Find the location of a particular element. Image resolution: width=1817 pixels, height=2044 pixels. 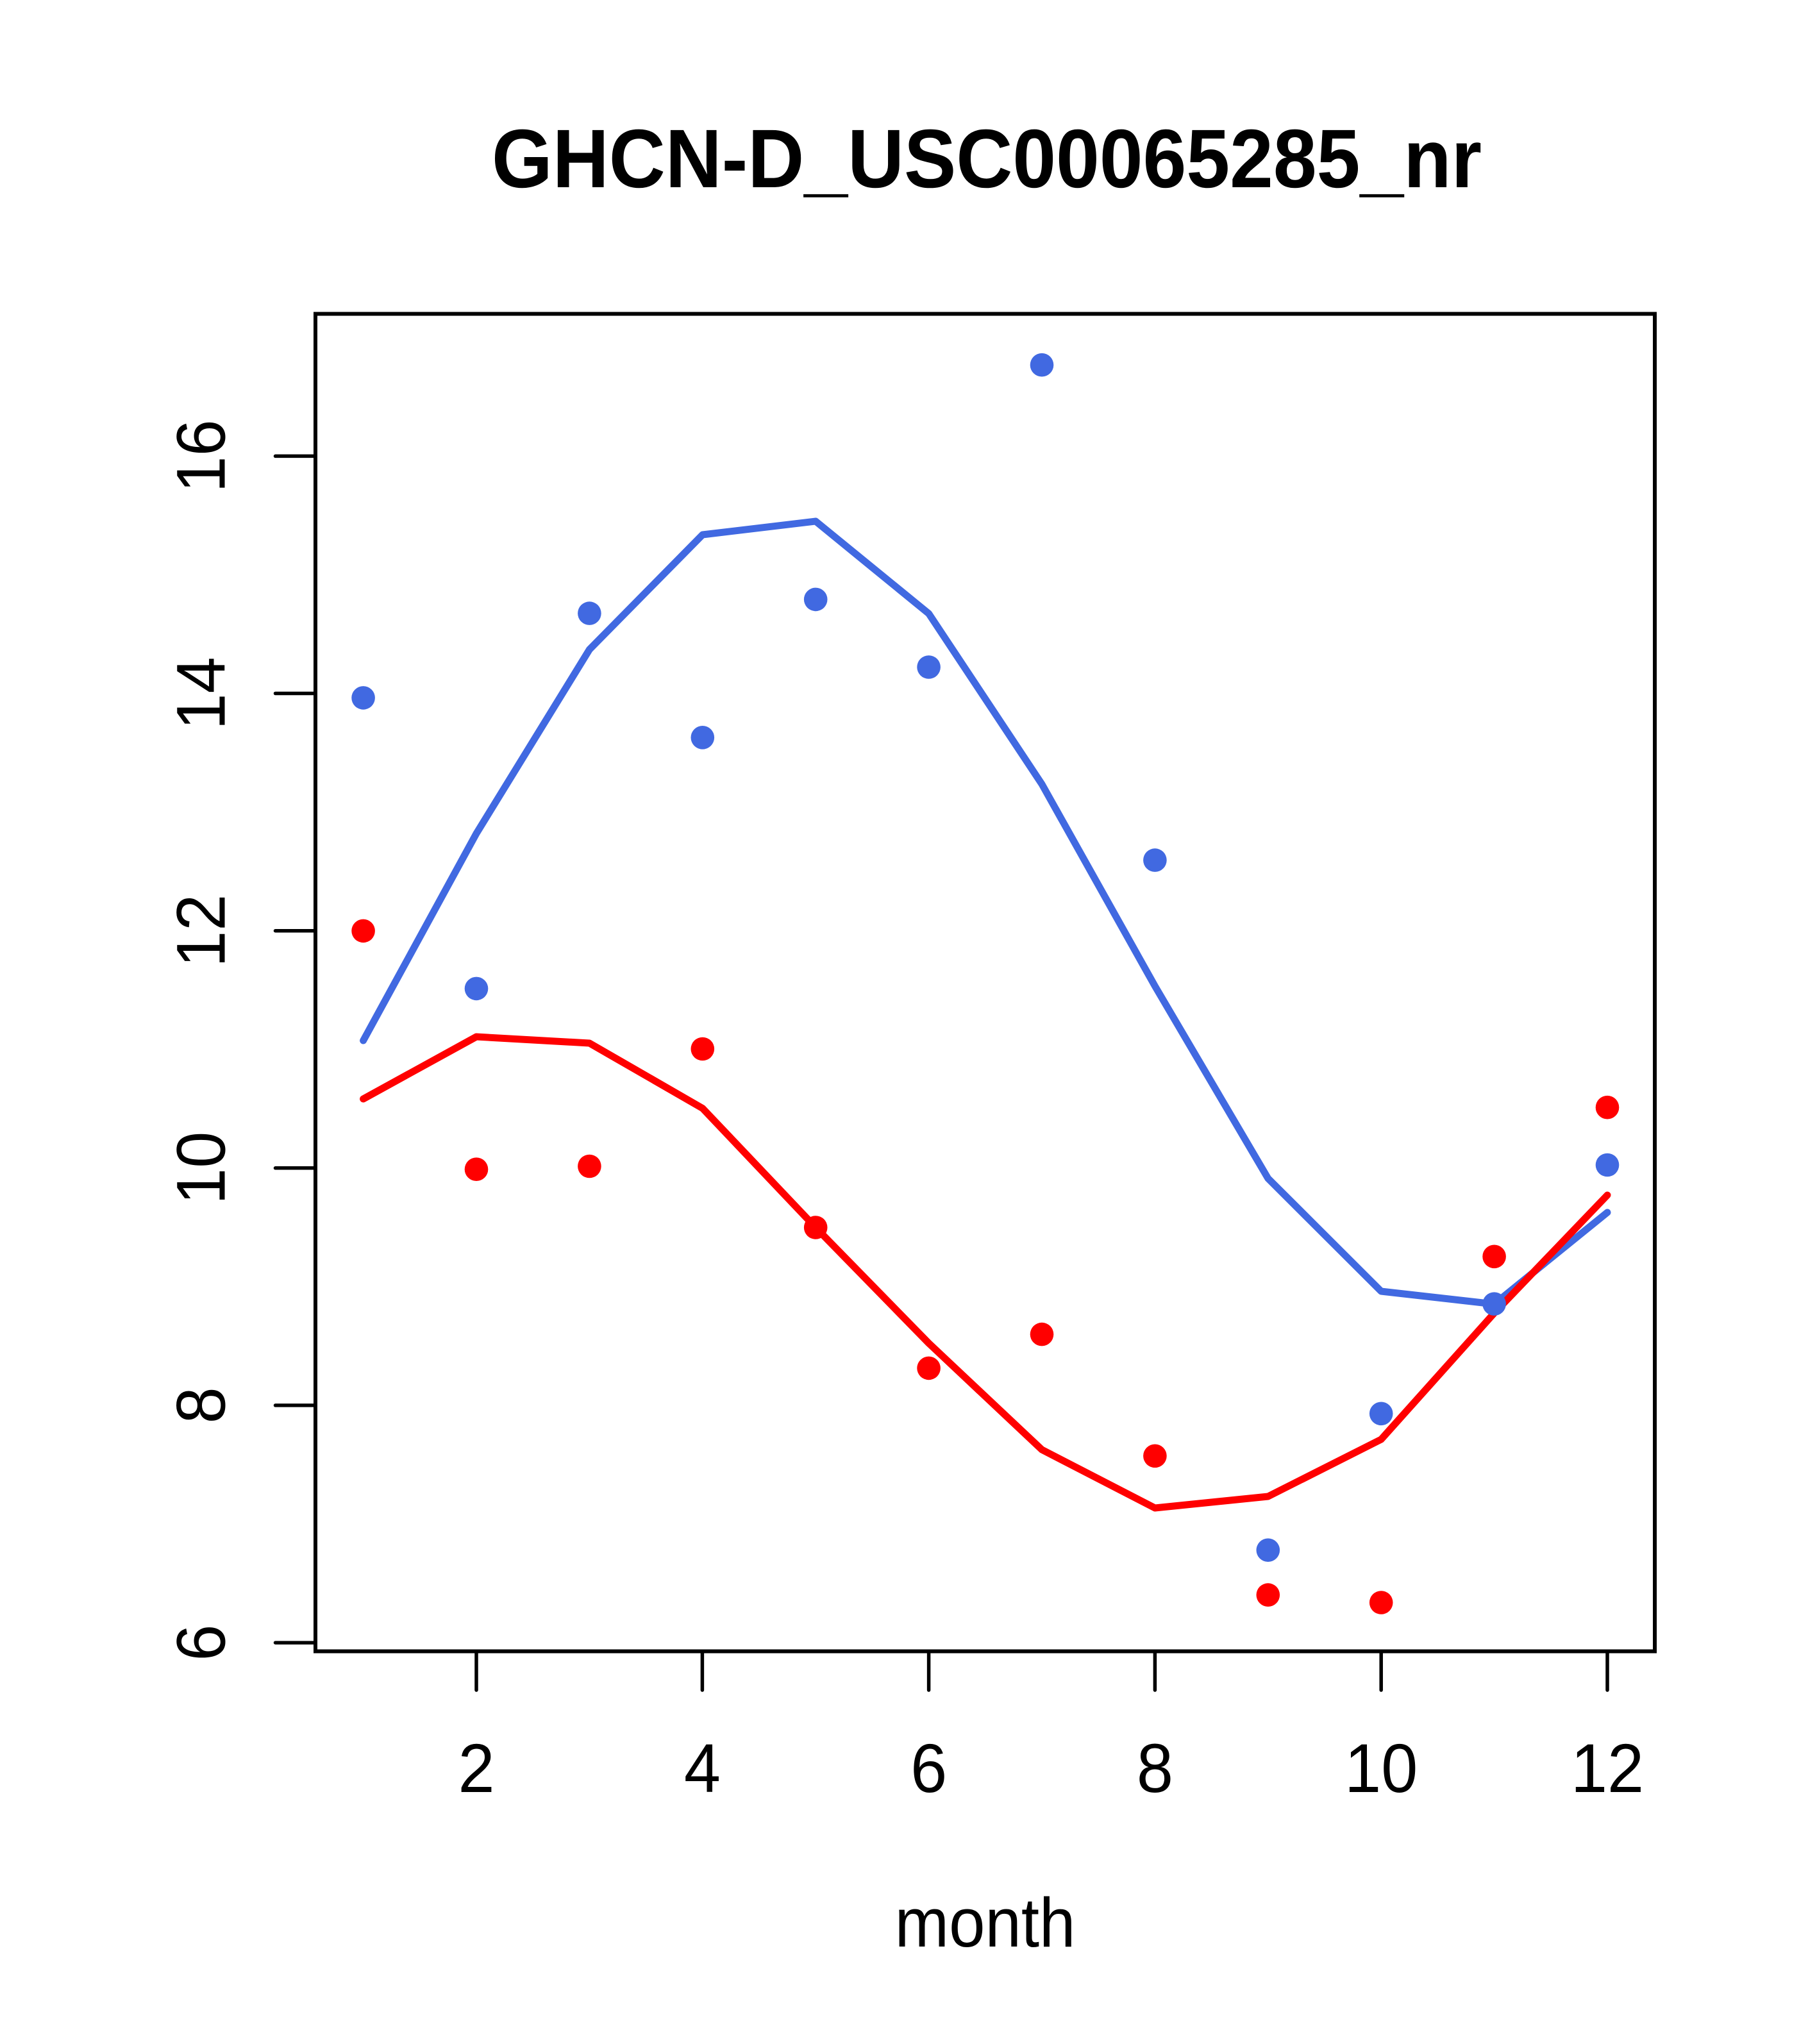

svg-text: 14 is located at coordinates (201, 693).